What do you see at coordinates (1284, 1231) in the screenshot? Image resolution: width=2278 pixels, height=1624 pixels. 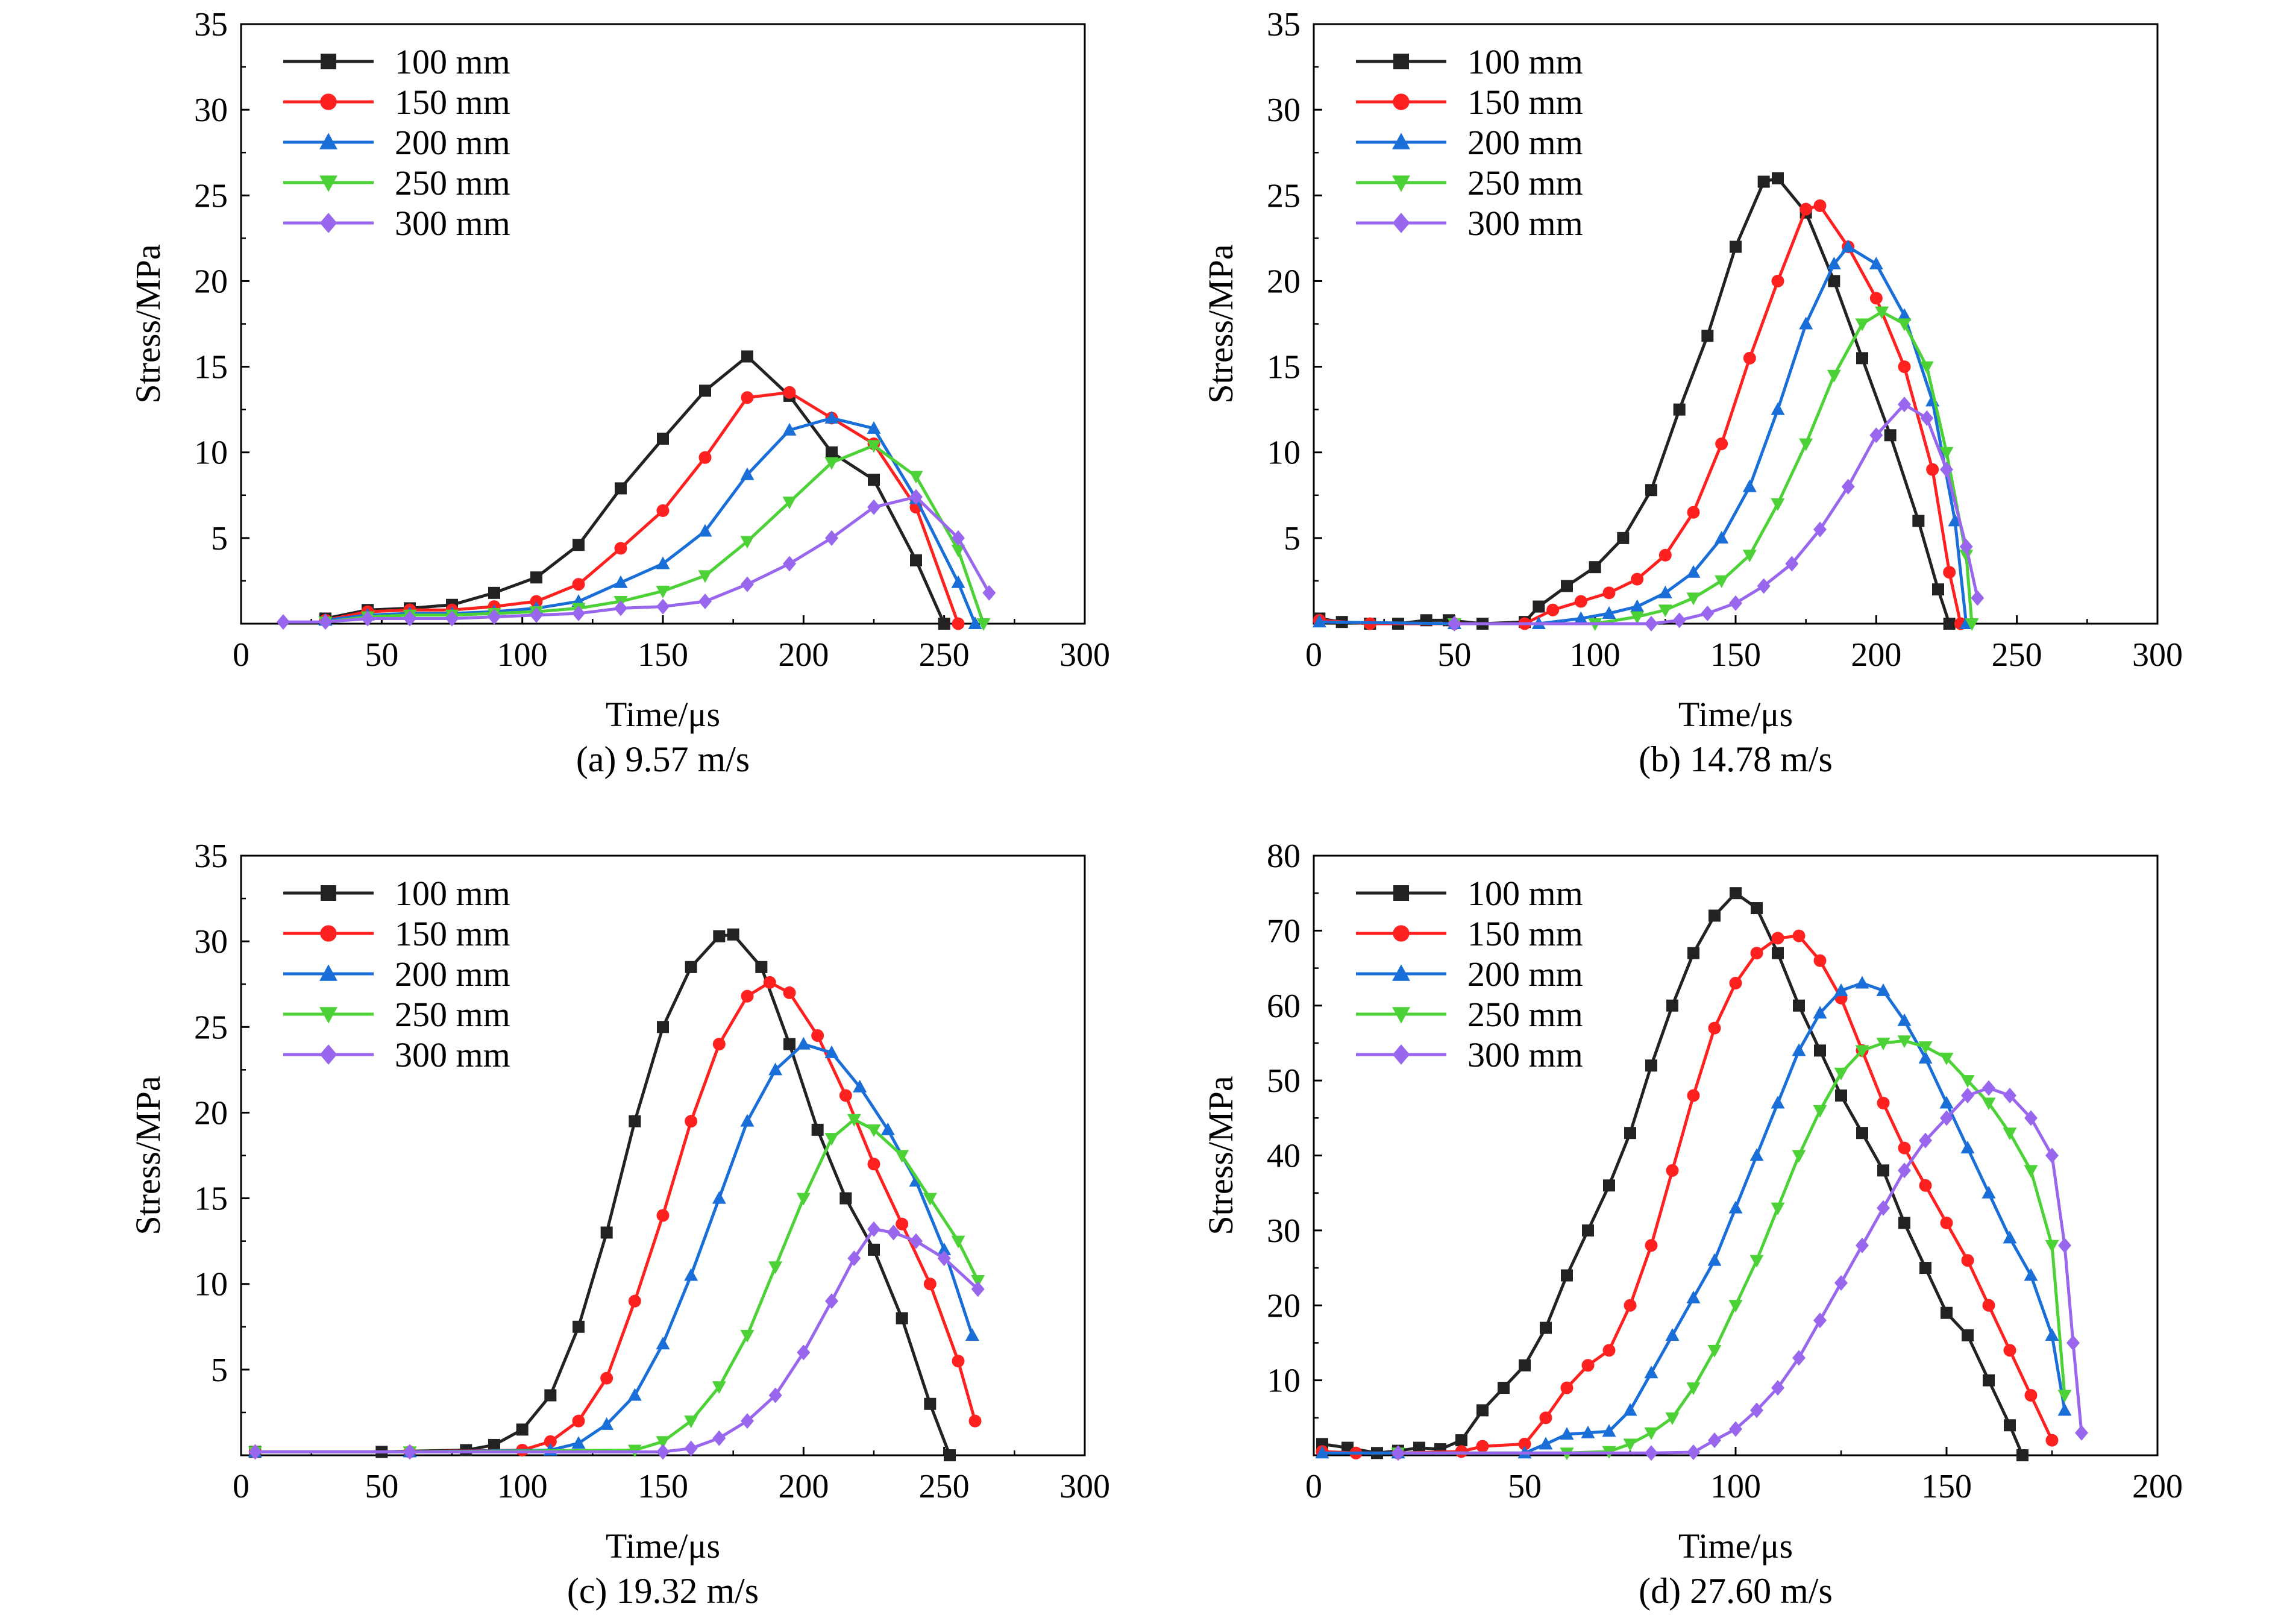 I see `y-tick-label: 30` at bounding box center [1284, 1231].